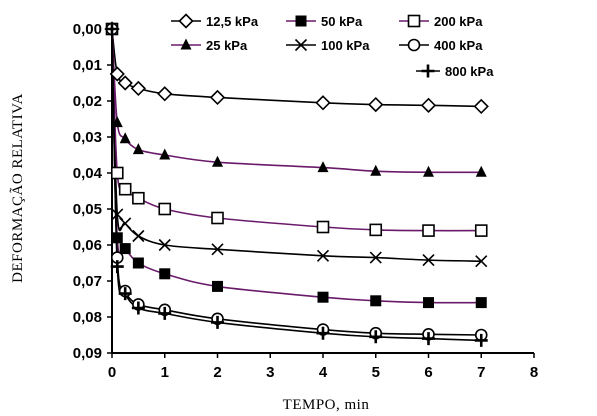  What do you see at coordinates (345, 45) in the screenshot?
I see `legend-label-100-kpa: 100 kPa` at bounding box center [345, 45].